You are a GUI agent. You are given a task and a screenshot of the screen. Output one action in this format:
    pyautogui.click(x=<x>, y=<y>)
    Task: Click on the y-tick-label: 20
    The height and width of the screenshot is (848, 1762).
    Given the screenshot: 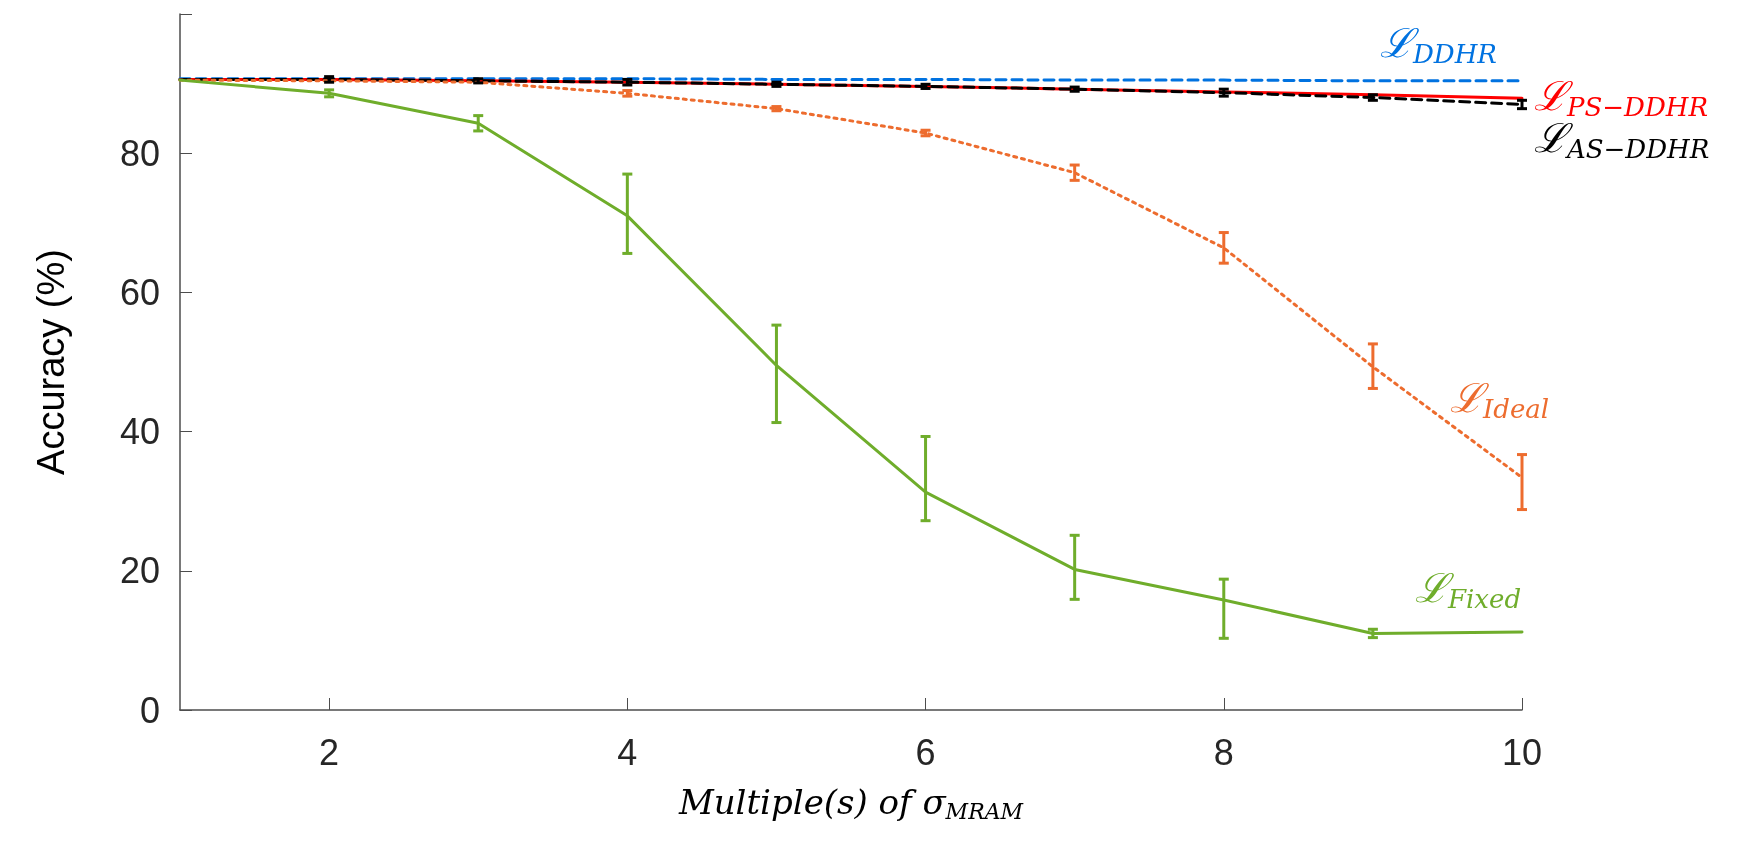 What is the action you would take?
    pyautogui.click(x=139, y=571)
    